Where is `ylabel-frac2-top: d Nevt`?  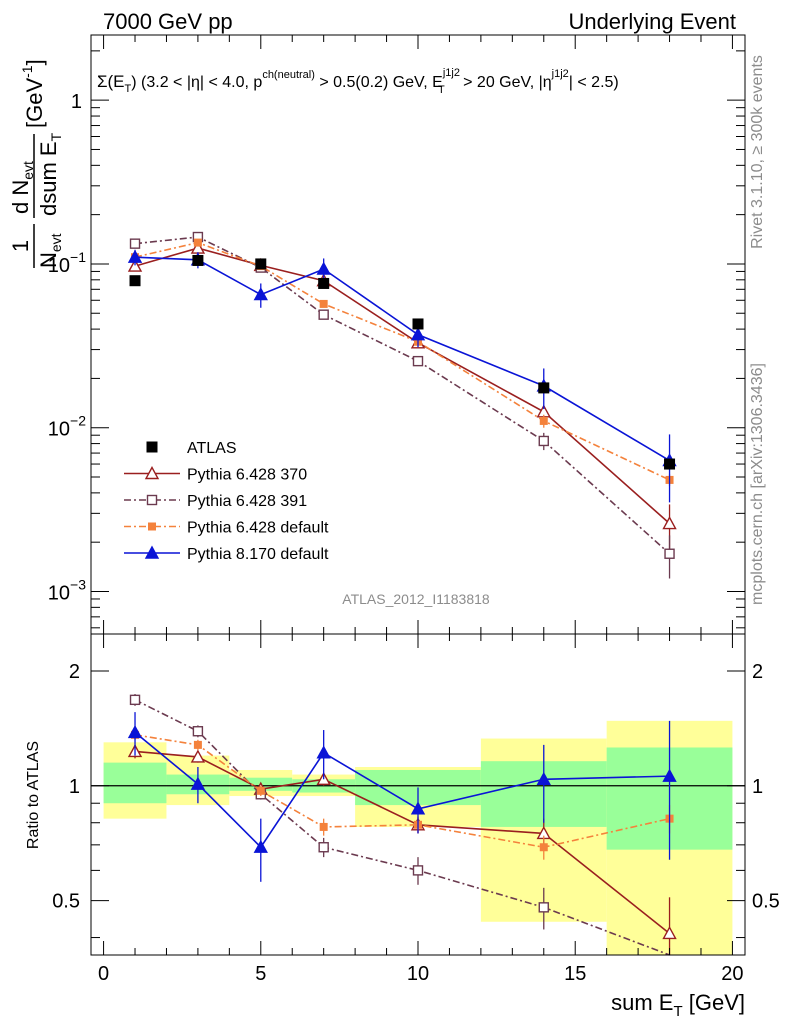 ylabel-frac2-top: d Nevt is located at coordinates (22, 187).